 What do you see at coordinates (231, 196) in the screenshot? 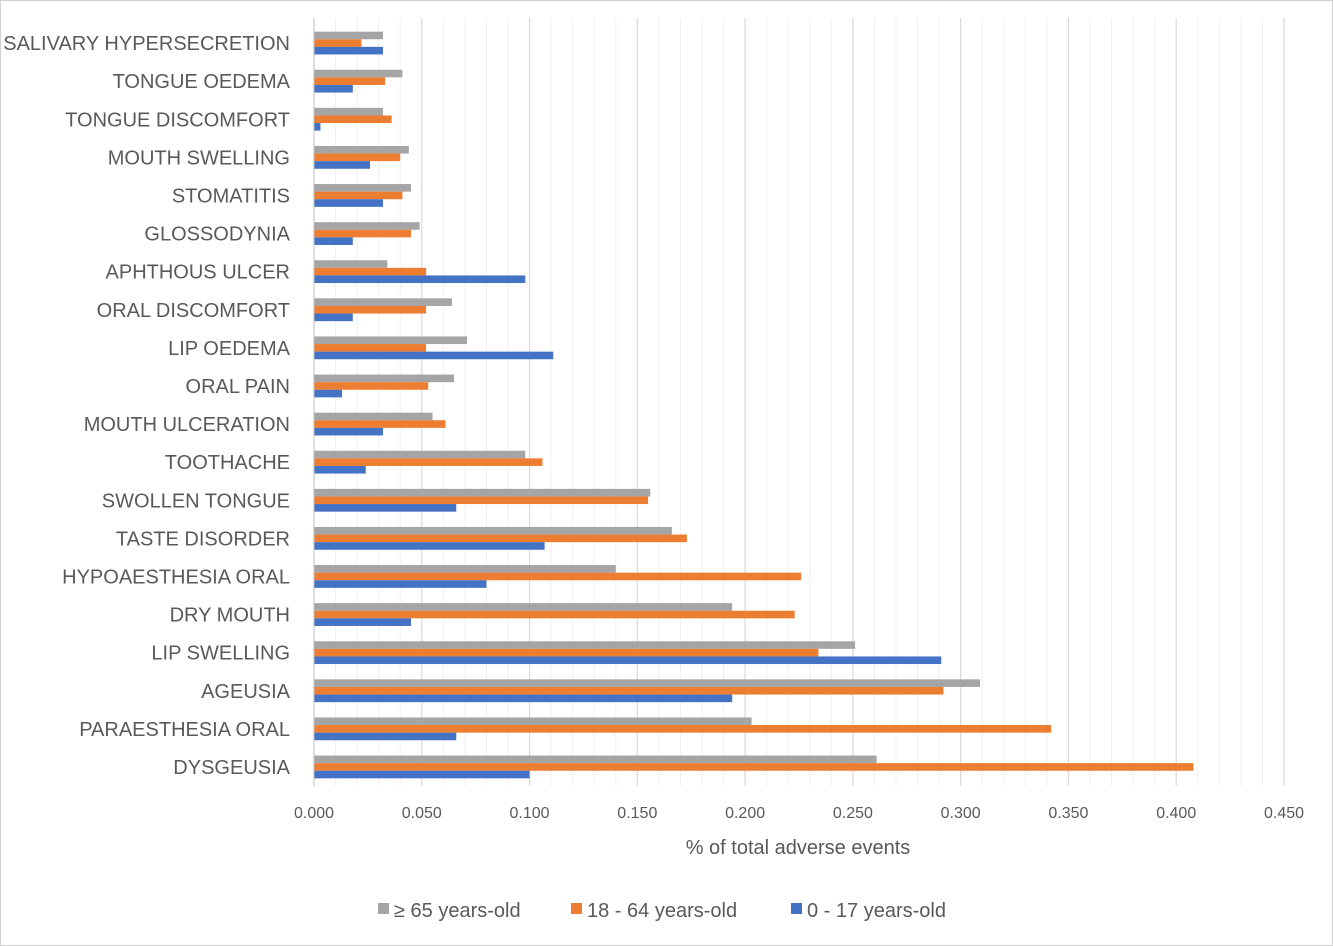
I see `category-label: STOMATITIS` at bounding box center [231, 196].